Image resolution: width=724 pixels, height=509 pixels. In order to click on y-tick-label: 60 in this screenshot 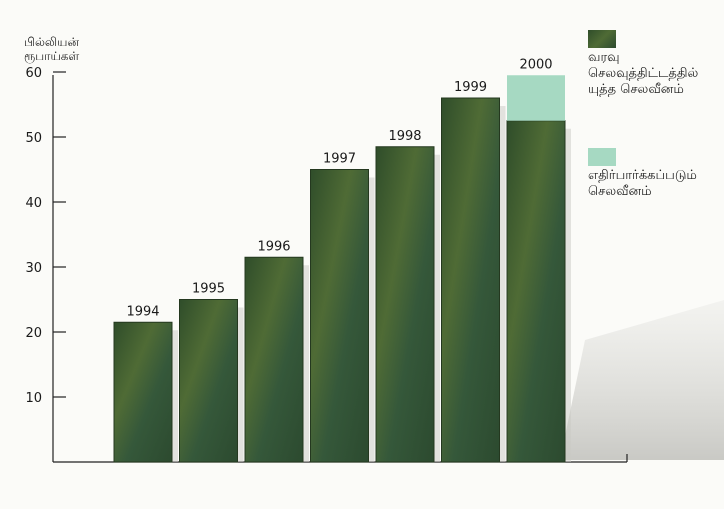, I will do `click(33, 73)`.